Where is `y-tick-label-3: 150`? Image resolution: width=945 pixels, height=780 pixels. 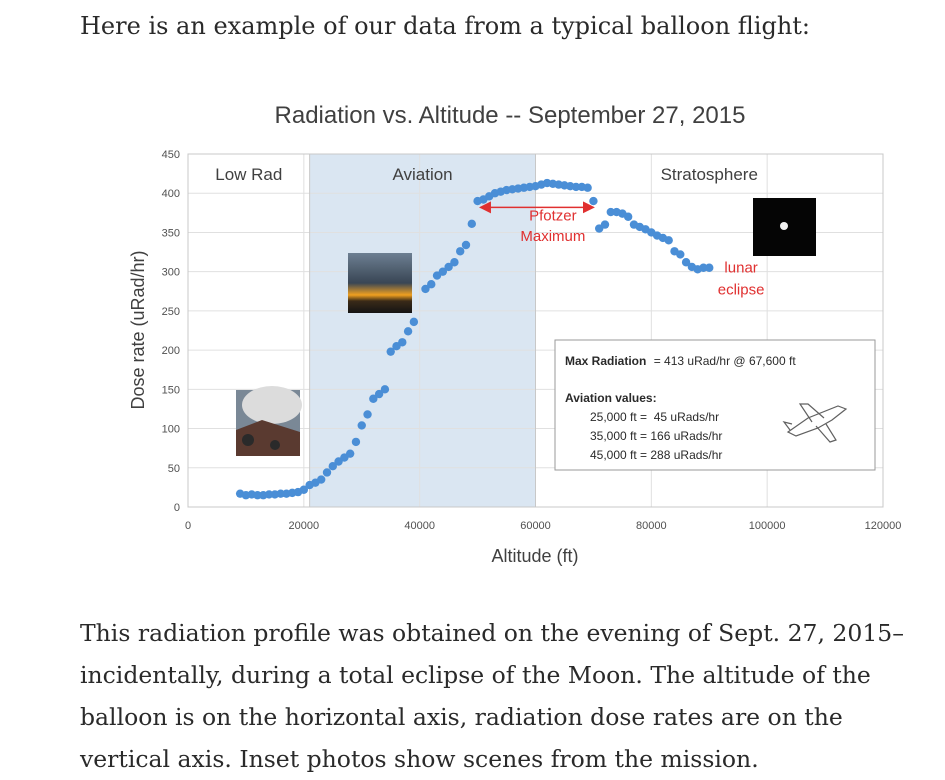 y-tick-label-3: 150 is located at coordinates (171, 390).